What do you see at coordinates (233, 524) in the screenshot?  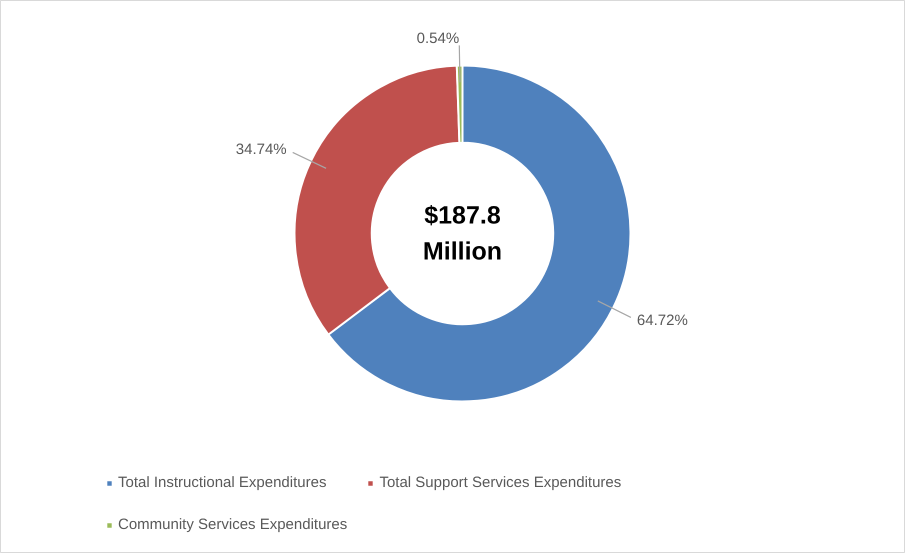 I see `legend-label: Community Services Expenditures` at bounding box center [233, 524].